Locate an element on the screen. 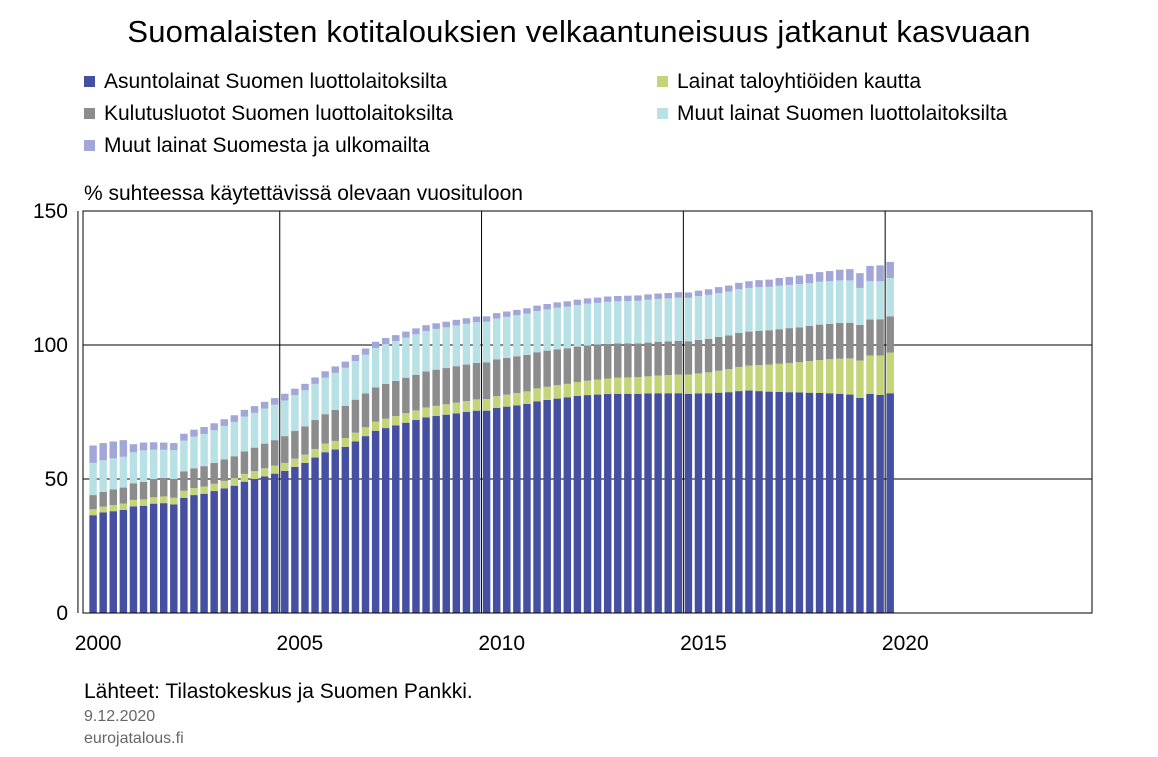 The height and width of the screenshot is (757, 1158). legend-label: Kulutusluotot Suomen luottolaitoksilta is located at coordinates (279, 113).